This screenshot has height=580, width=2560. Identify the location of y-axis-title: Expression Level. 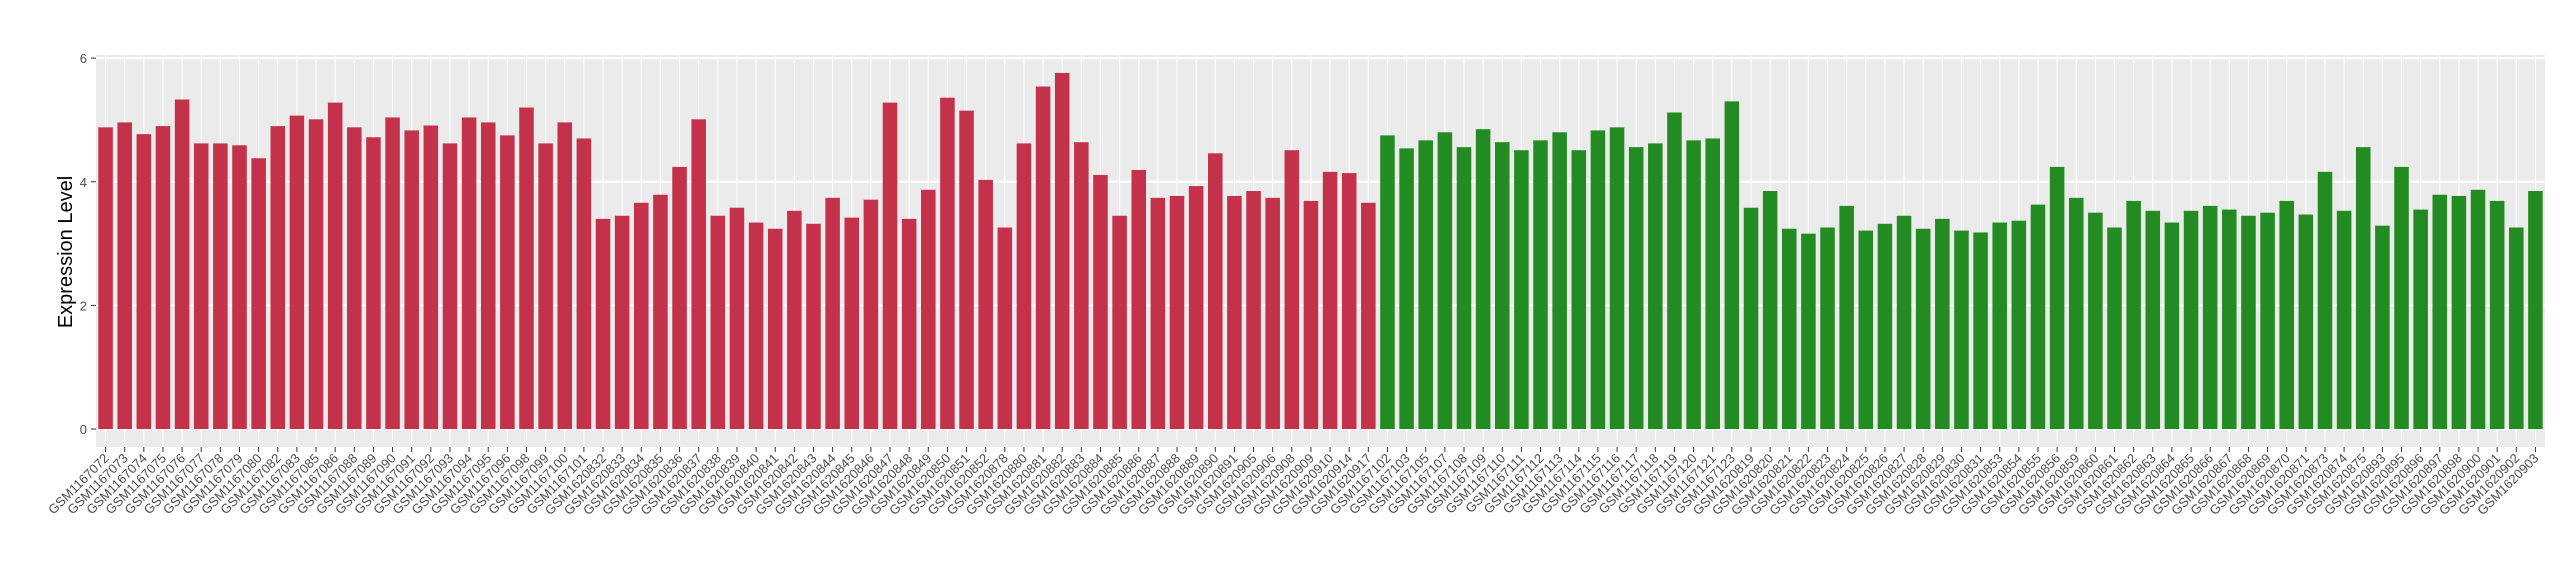
(66, 252).